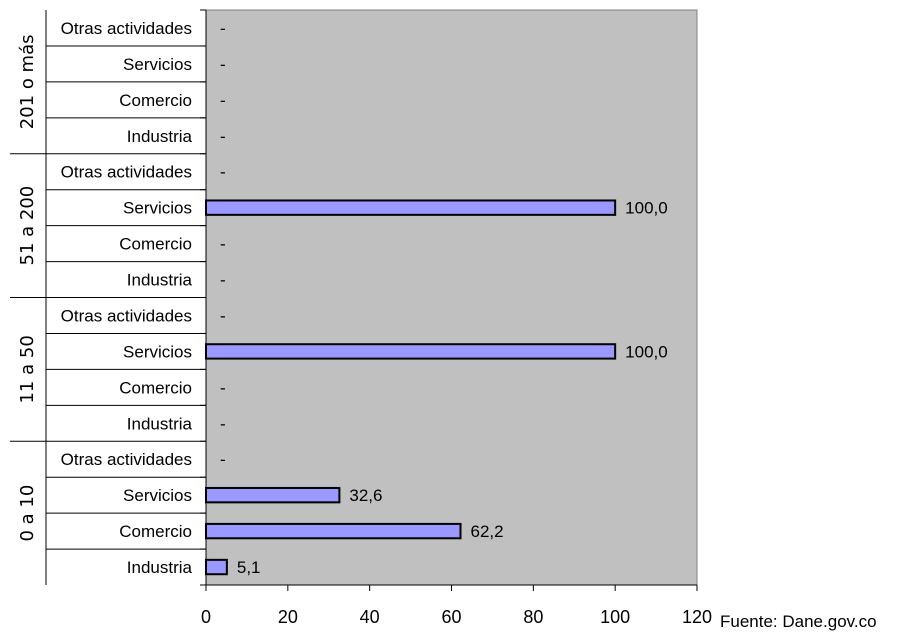  What do you see at coordinates (451, 617) in the screenshot?
I see `x-tick-label: 60` at bounding box center [451, 617].